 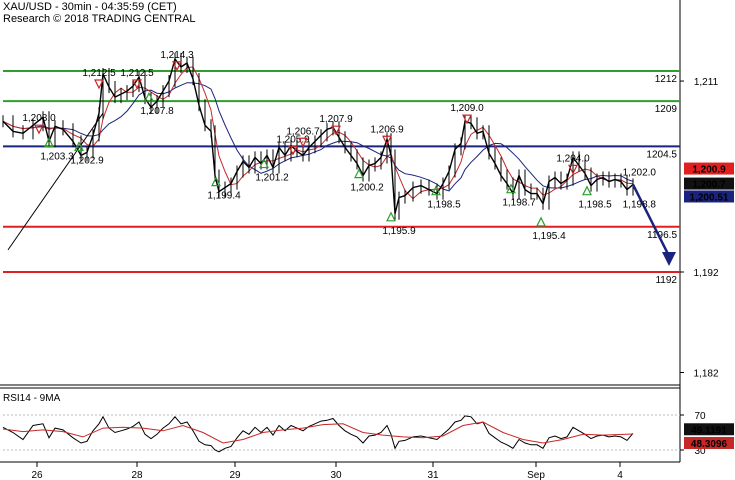 I want to click on right-label-0: 1,202.0, so click(x=640, y=173).